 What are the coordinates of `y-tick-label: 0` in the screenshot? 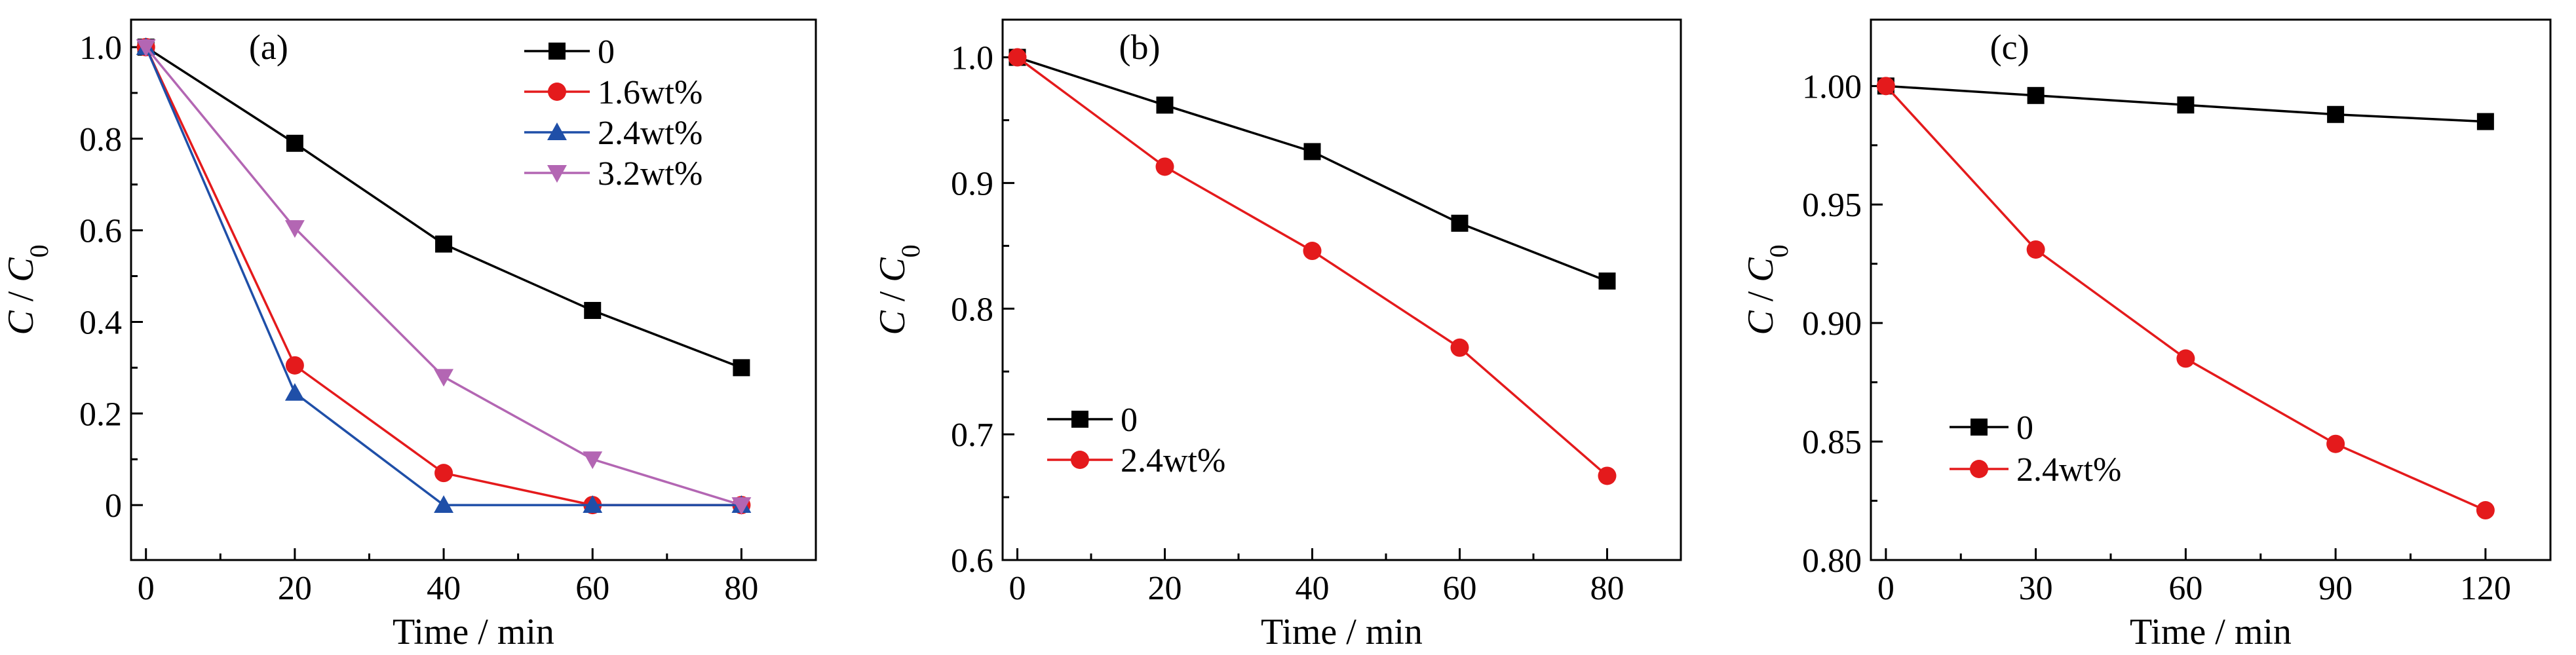 It's located at (113, 506).